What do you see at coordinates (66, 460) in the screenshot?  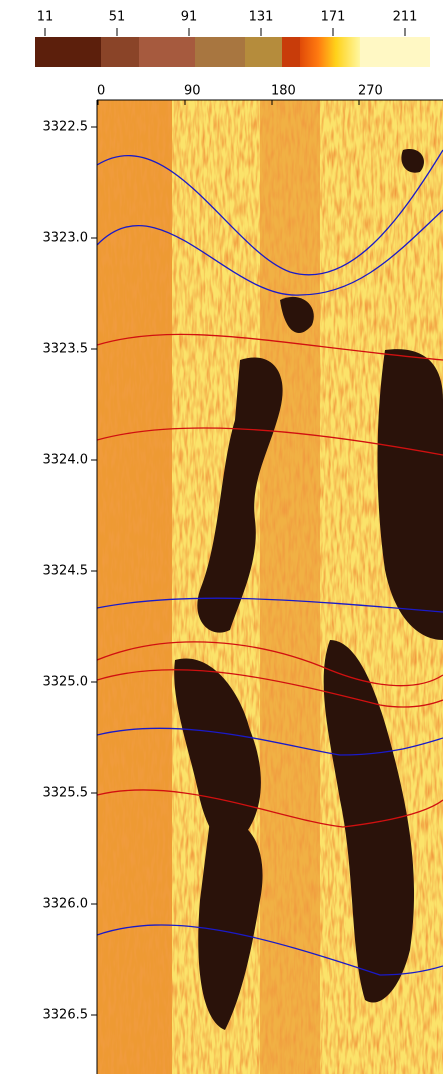 I see `depth-label: 3324.0` at bounding box center [66, 460].